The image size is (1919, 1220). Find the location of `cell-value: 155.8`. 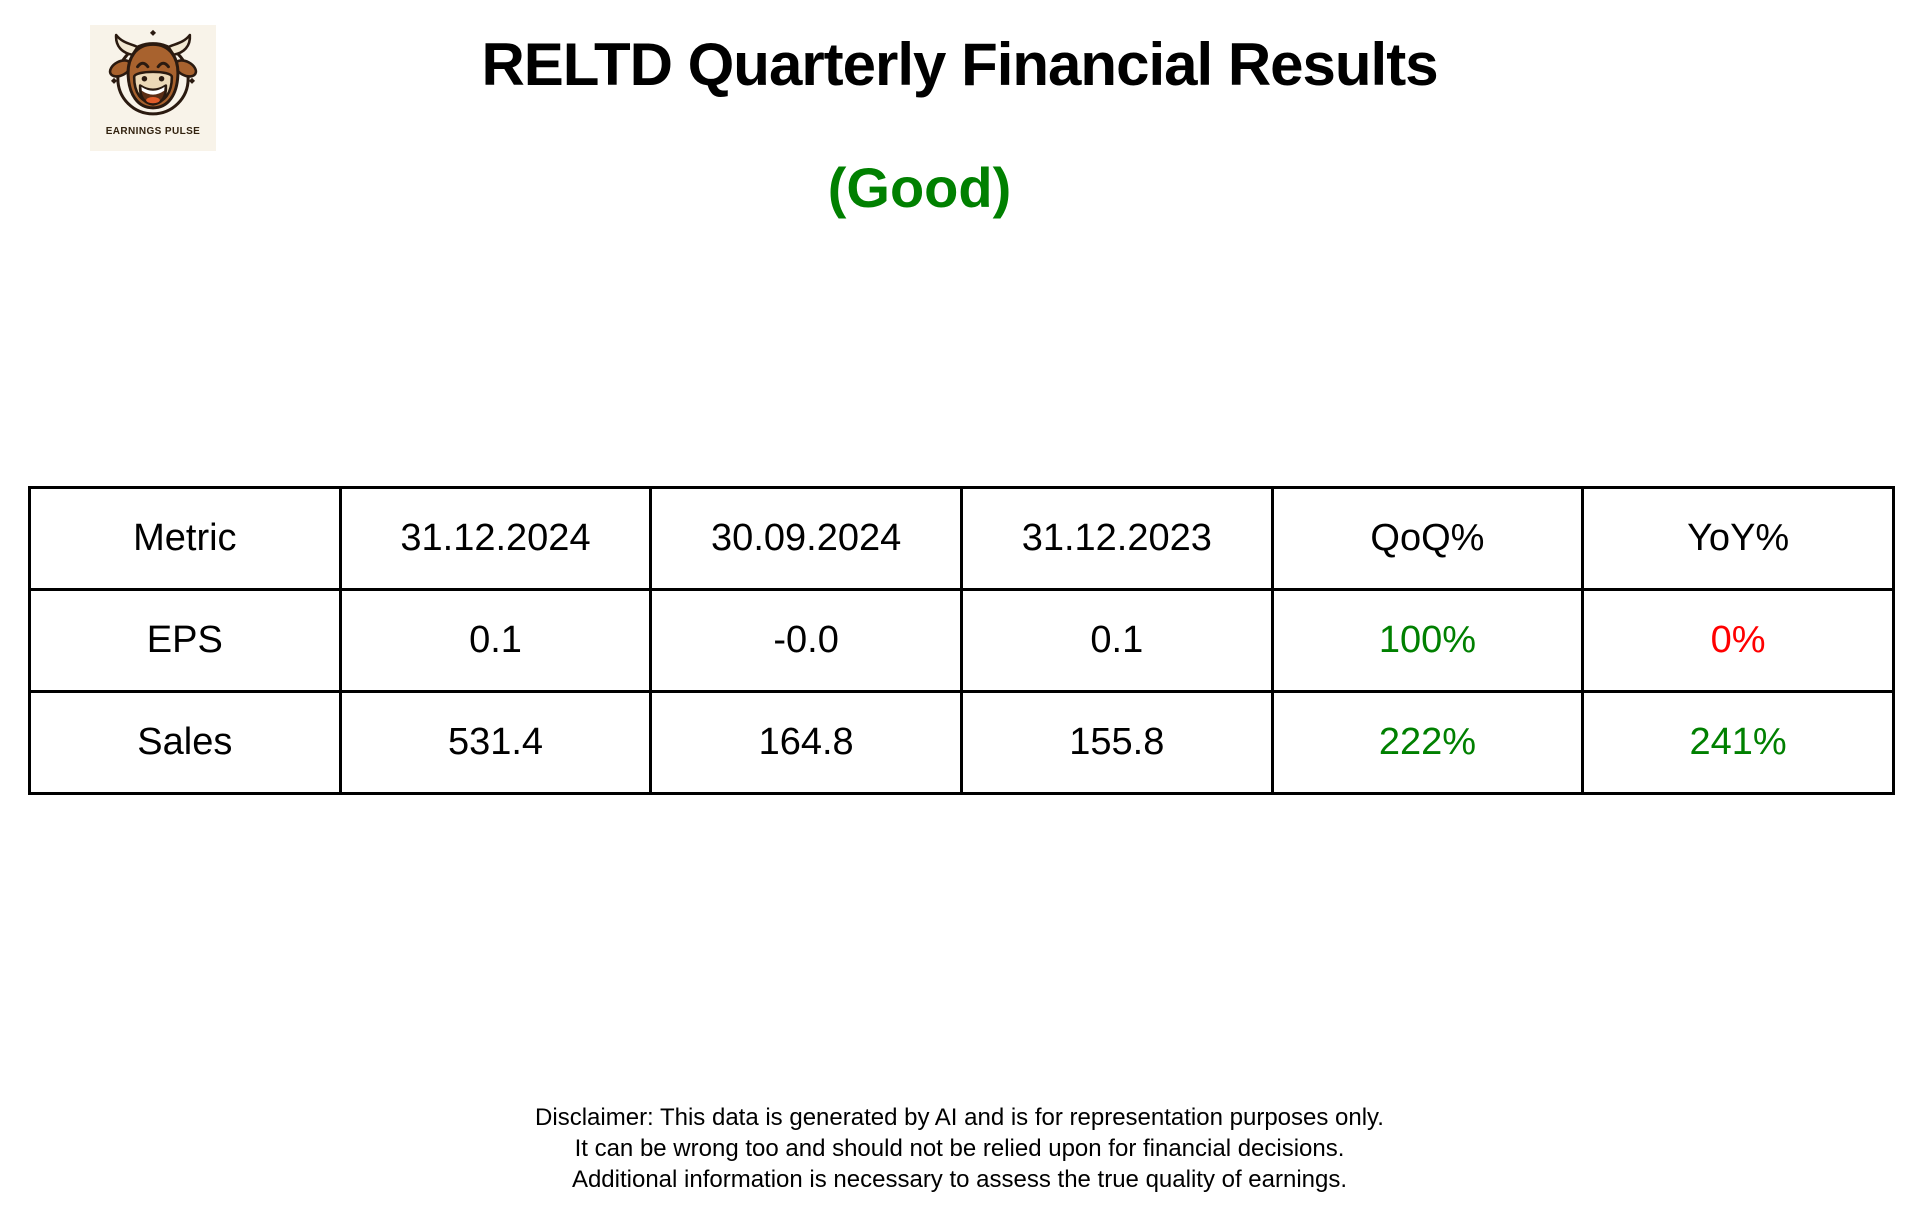

cell-value: 155.8 is located at coordinates (1116, 742).